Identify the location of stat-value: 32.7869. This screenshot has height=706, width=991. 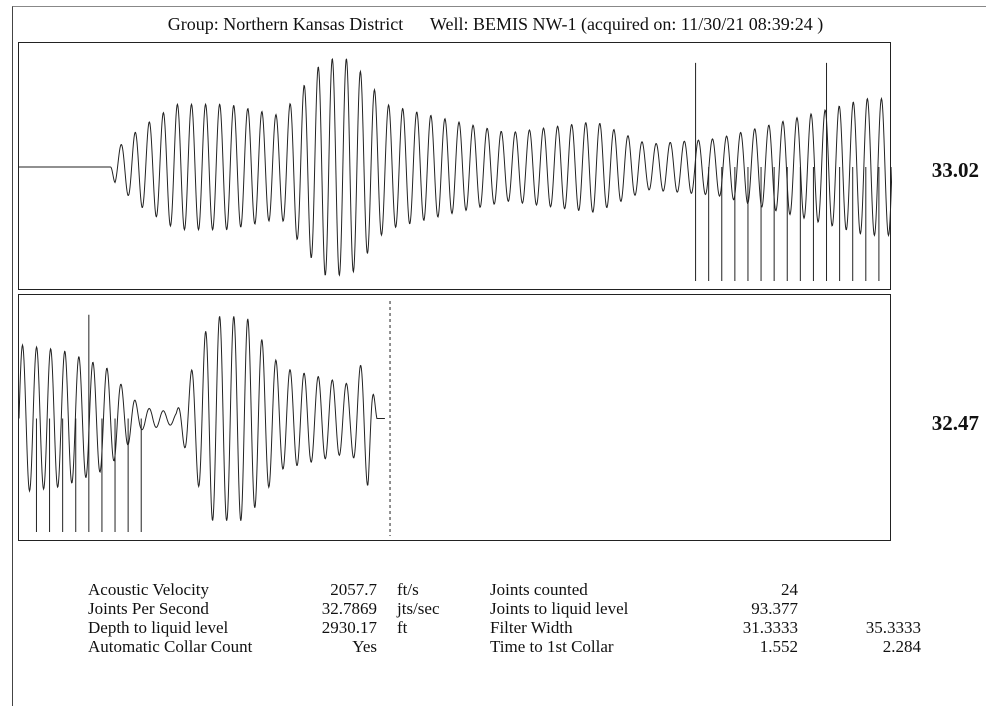
(349, 608).